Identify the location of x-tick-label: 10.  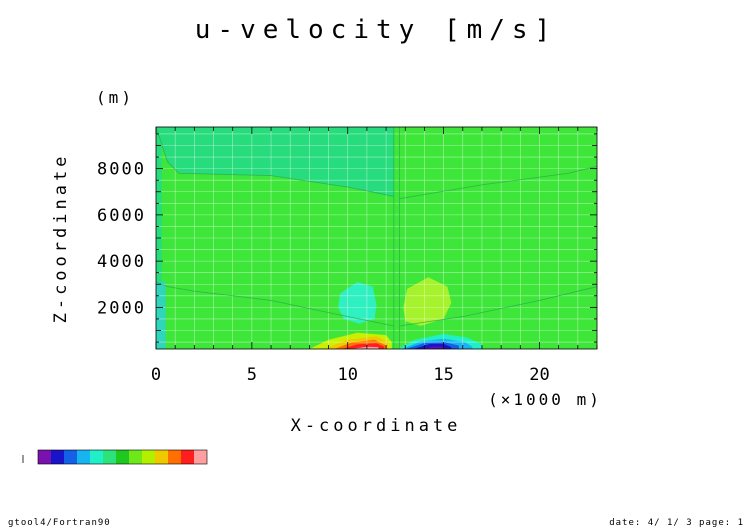
(347, 375).